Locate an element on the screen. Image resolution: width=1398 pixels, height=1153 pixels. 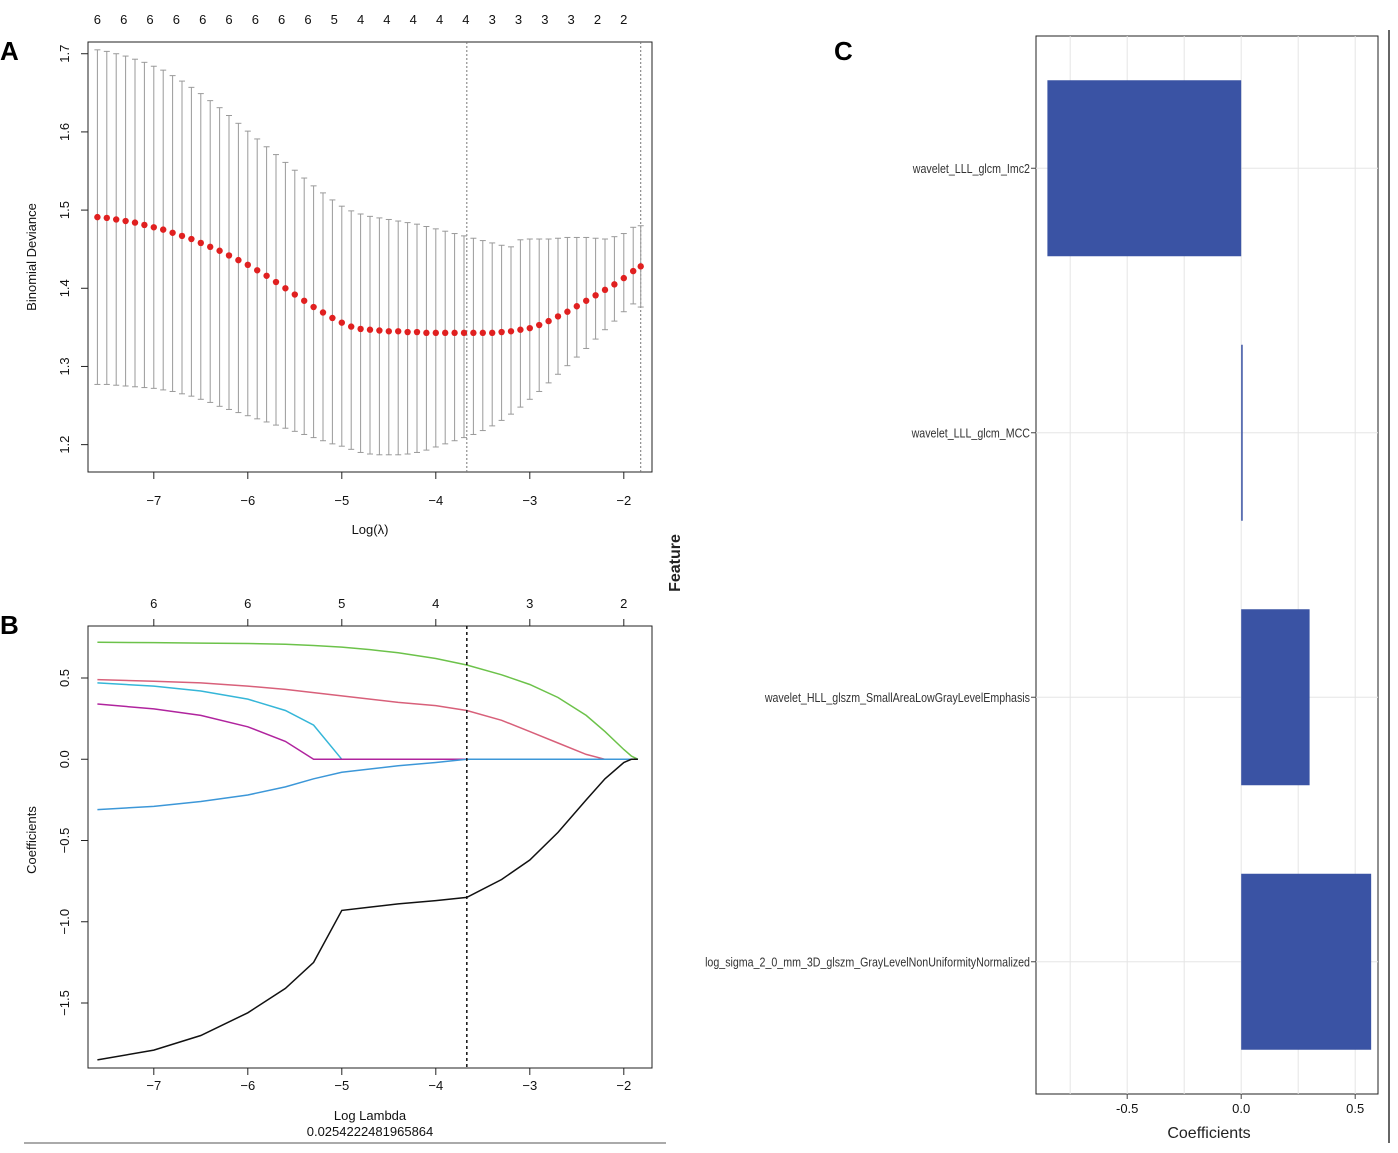
top-count-b: 6 is located at coordinates (153, 603).